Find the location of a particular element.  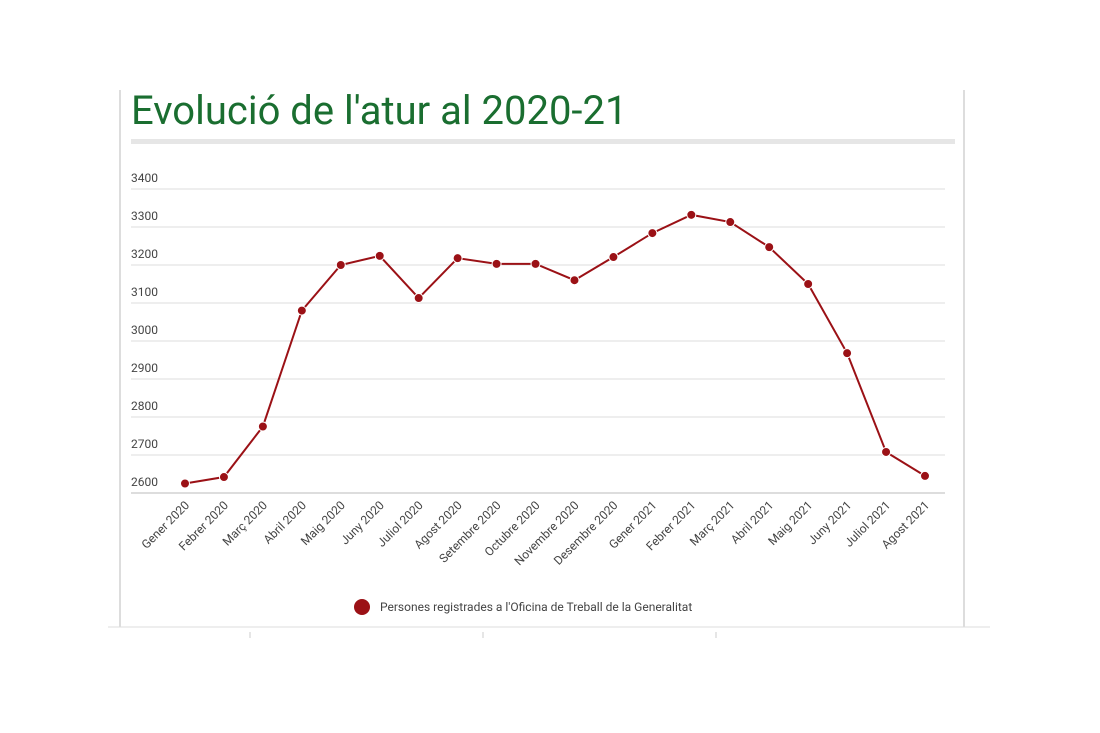

y-tick-label: 2800 is located at coordinates (144, 406).